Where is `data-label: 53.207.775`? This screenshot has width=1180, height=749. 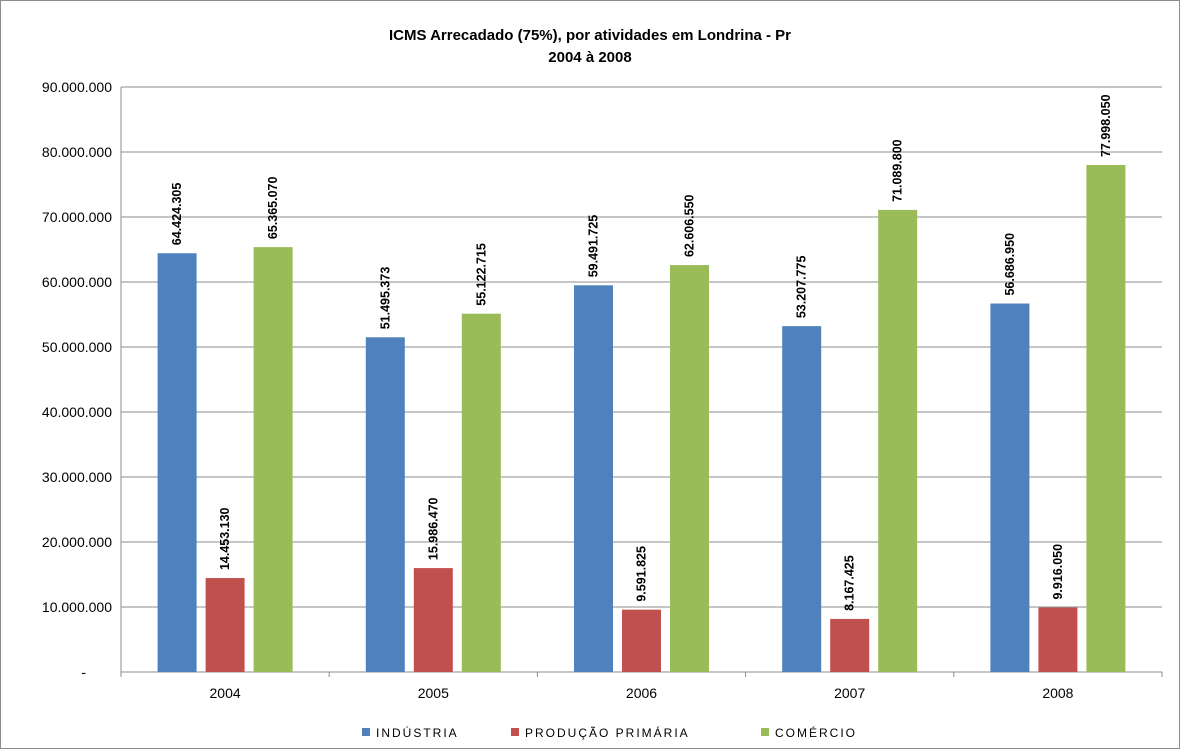 data-label: 53.207.775 is located at coordinates (802, 287).